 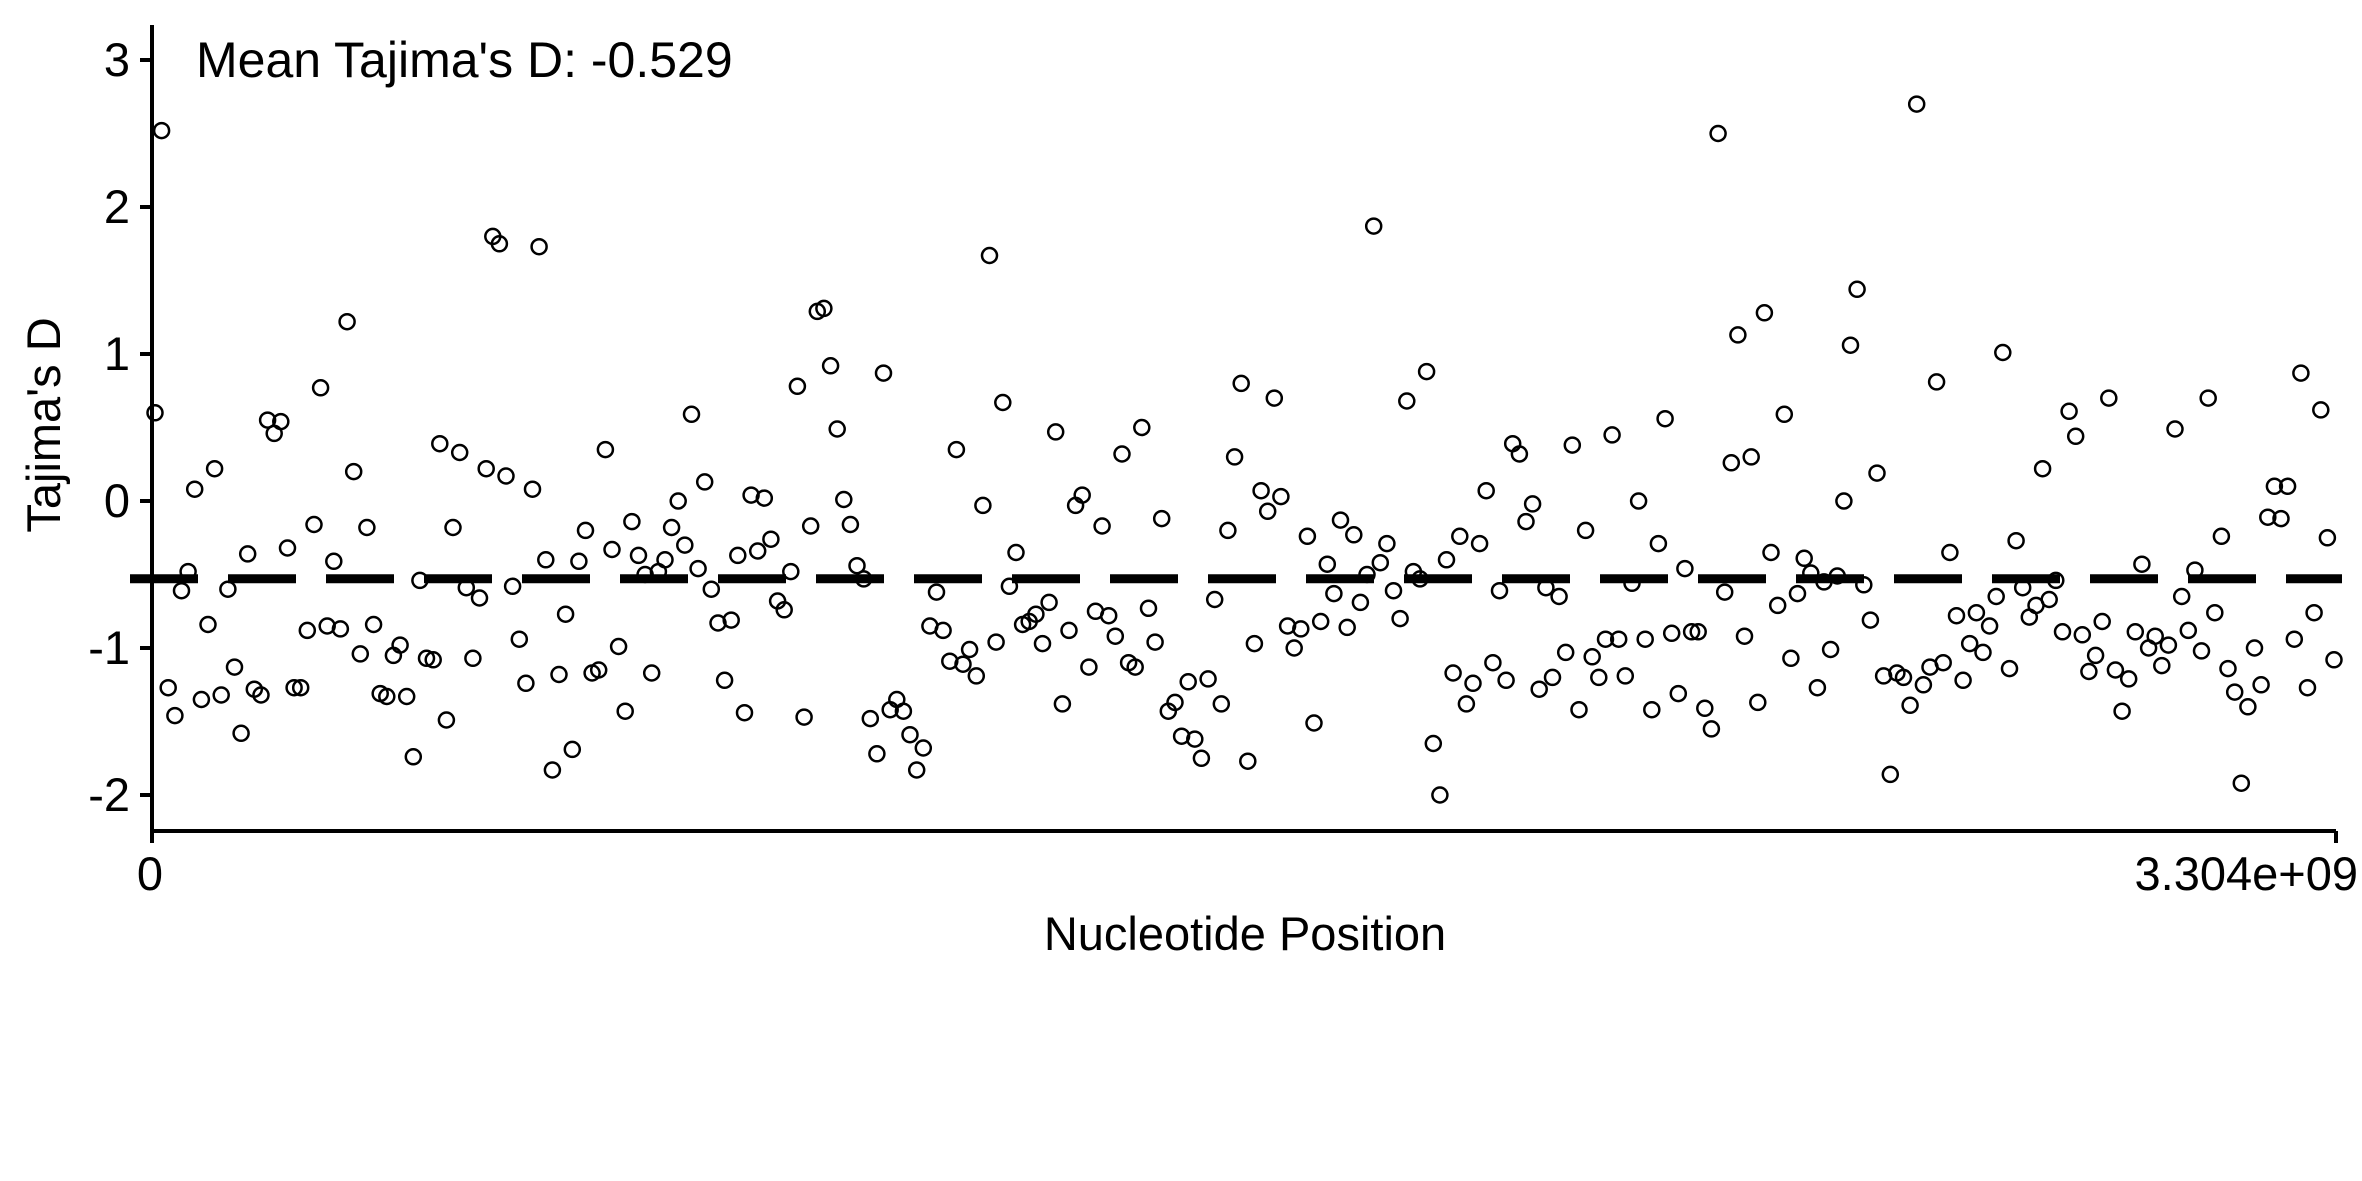 What do you see at coordinates (464, 60) in the screenshot?
I see `mean-annotation: Mean Tajima's D: -0.529` at bounding box center [464, 60].